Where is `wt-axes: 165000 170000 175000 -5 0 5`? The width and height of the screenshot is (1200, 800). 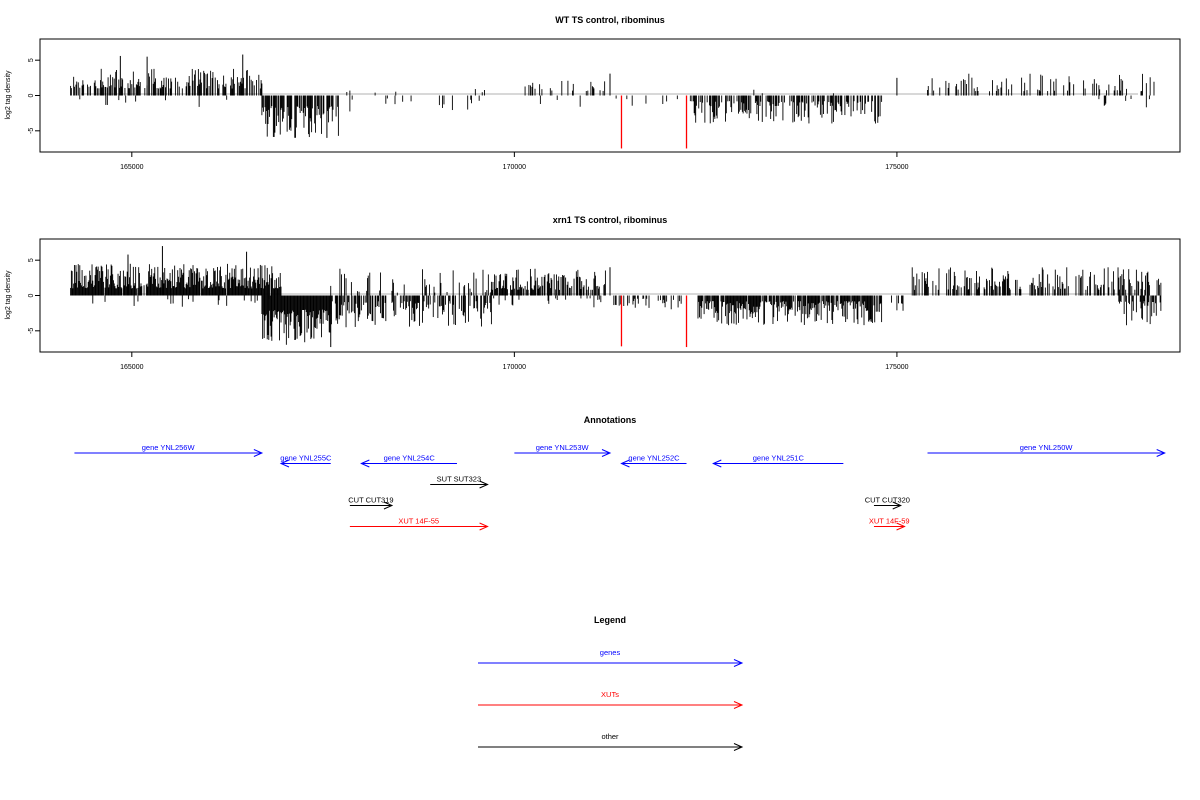 wt-axes: 165000 170000 175000 -5 0 5 is located at coordinates (468, 114).